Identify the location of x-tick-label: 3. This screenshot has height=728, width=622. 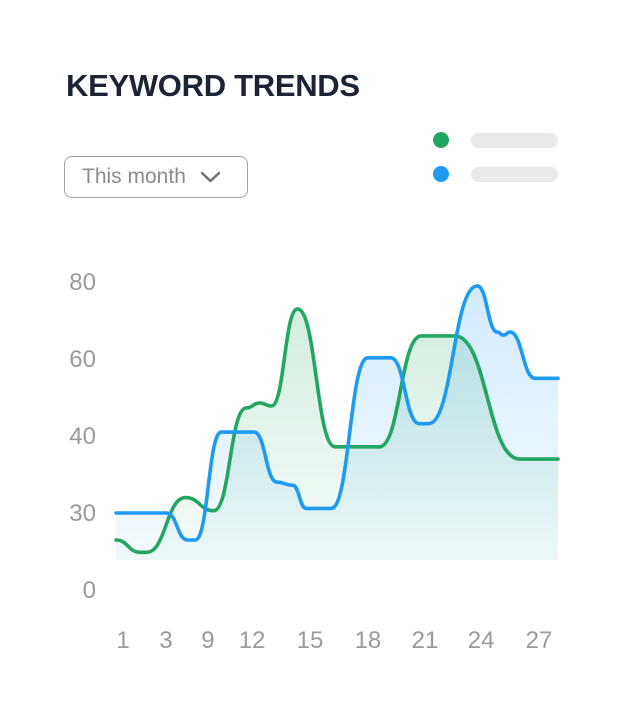
(165, 640).